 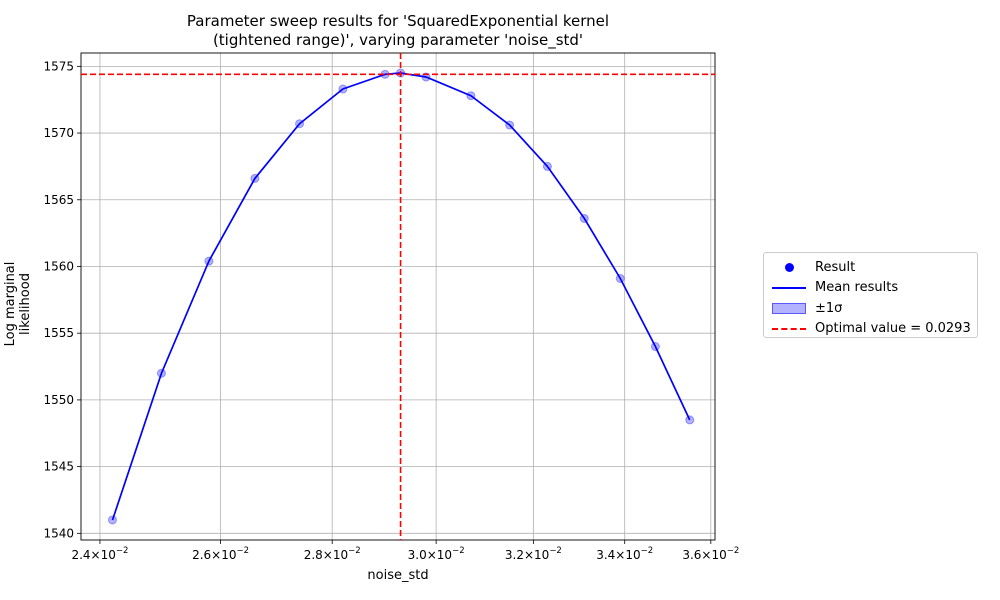 I want to click on legend-item-result: Result, so click(x=870, y=267).